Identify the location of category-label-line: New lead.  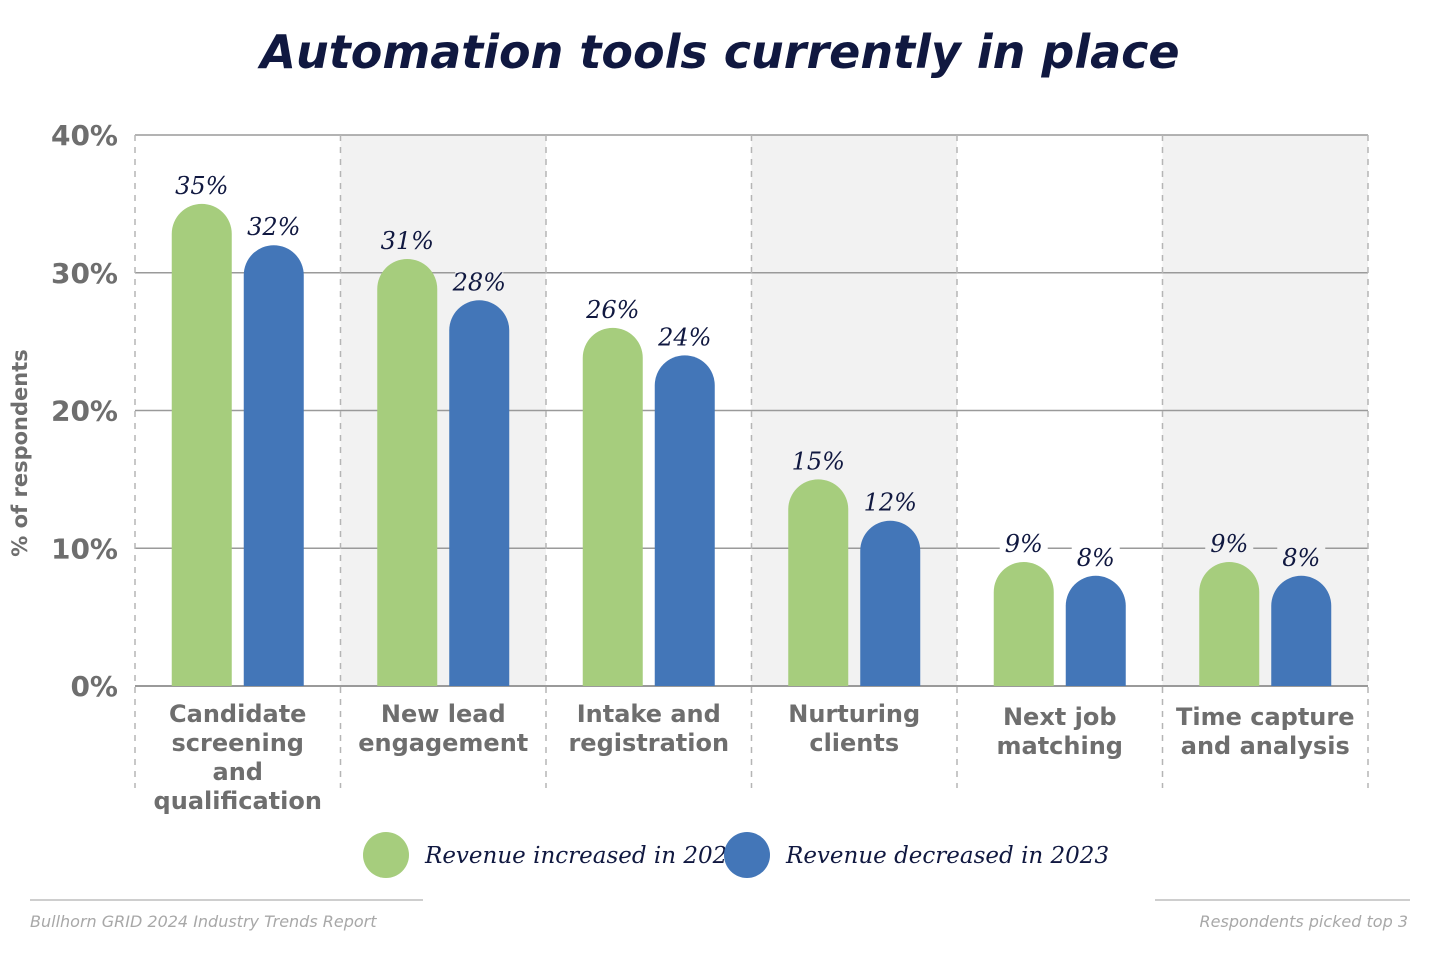
(443, 714).